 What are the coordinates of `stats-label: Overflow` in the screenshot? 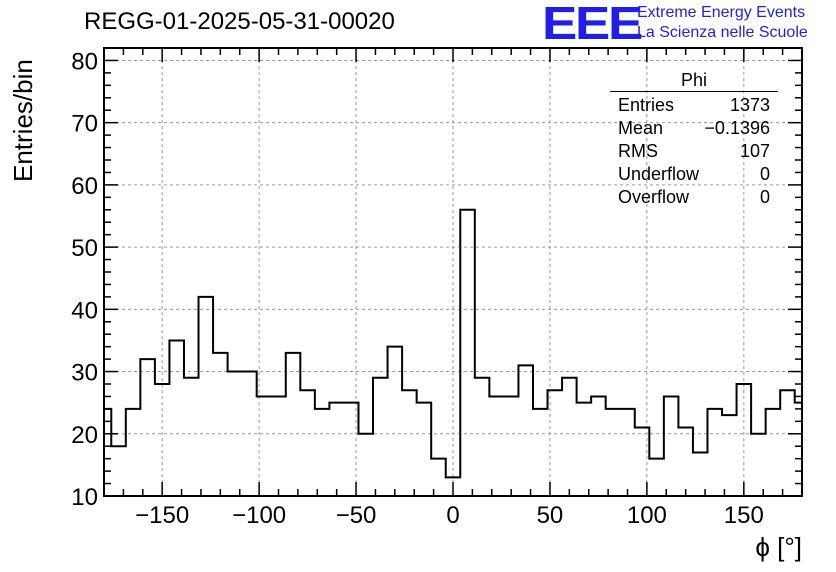 It's located at (654, 197).